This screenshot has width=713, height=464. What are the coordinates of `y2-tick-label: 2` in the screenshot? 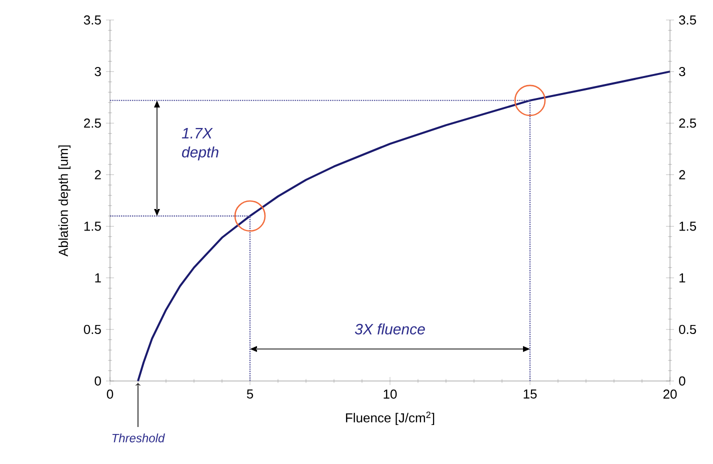 It's located at (682, 175).